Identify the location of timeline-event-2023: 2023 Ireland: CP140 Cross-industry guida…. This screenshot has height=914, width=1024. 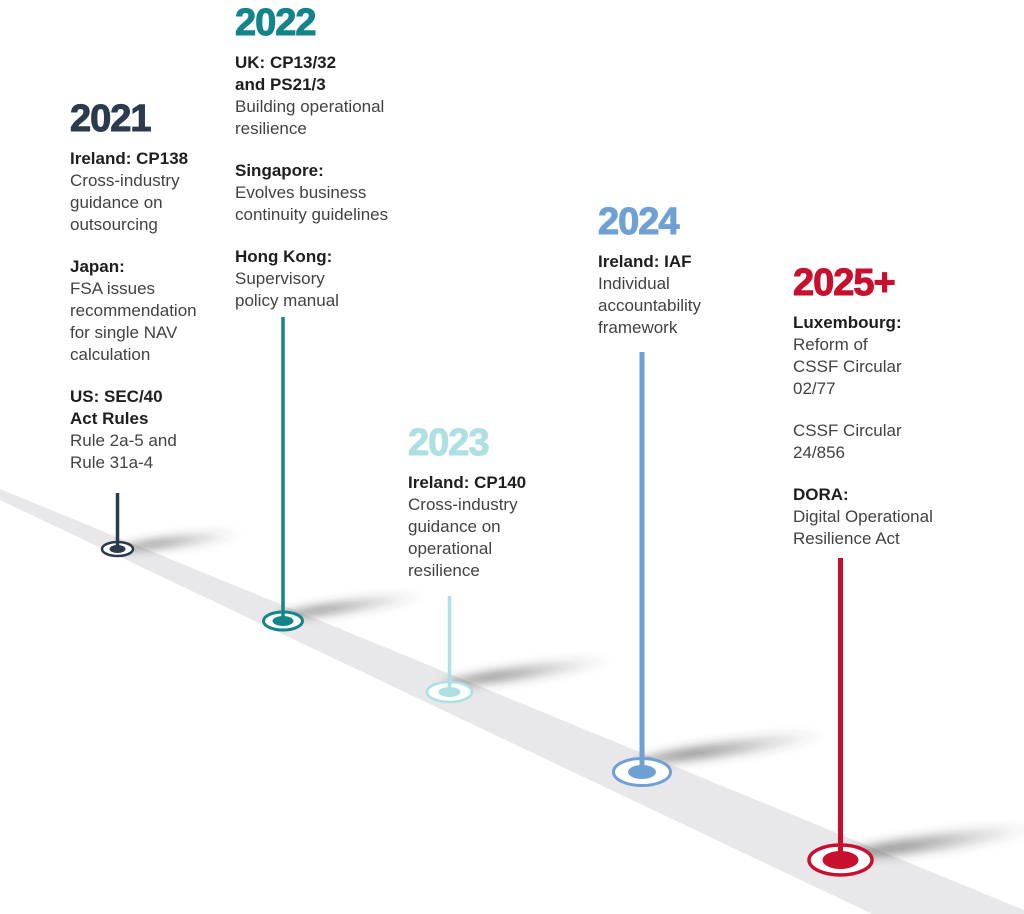
(488, 503).